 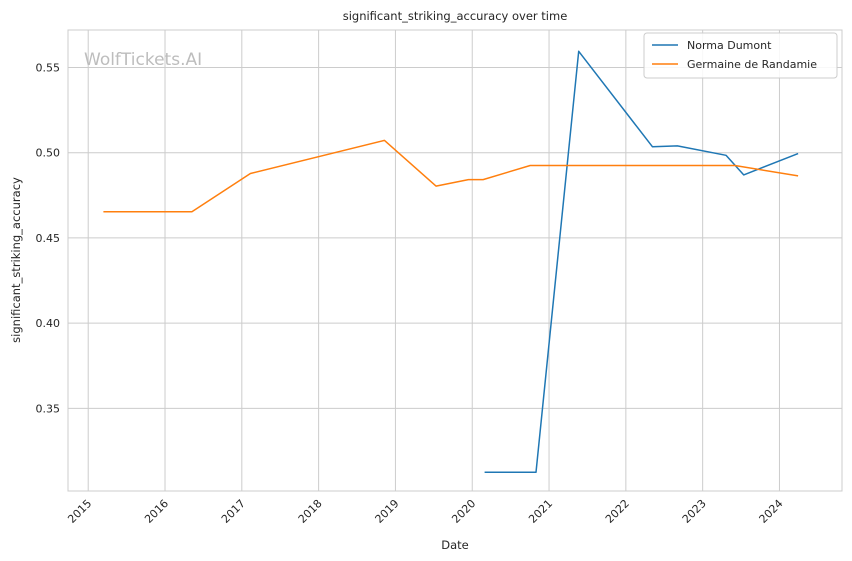 What do you see at coordinates (156, 511) in the screenshot?
I see `x-tick-label: 2016` at bounding box center [156, 511].